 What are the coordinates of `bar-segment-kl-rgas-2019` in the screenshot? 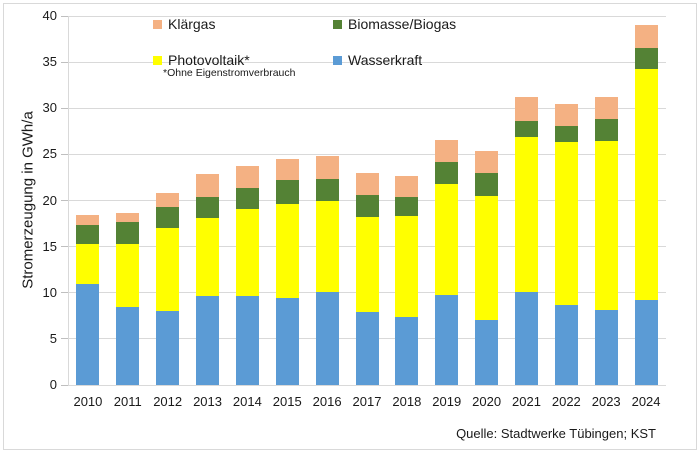 It's located at (447, 150).